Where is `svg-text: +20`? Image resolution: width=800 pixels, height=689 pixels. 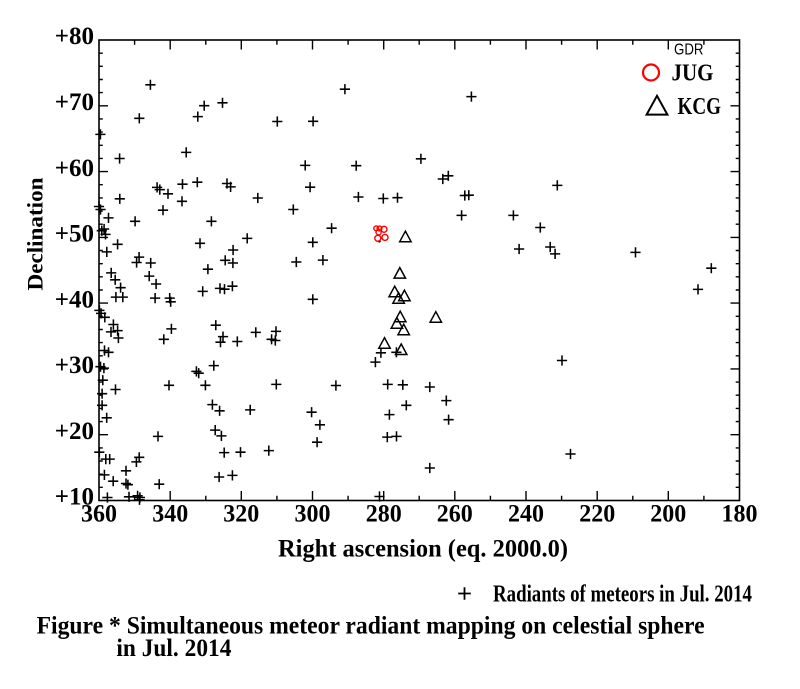
svg-text: +20 is located at coordinates (74, 431).